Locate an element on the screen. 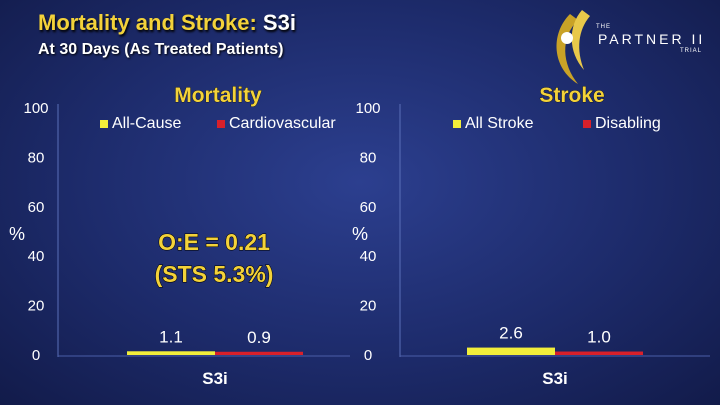 The width and height of the screenshot is (720, 405). partner-trial-logo-icon is located at coordinates (573, 47).